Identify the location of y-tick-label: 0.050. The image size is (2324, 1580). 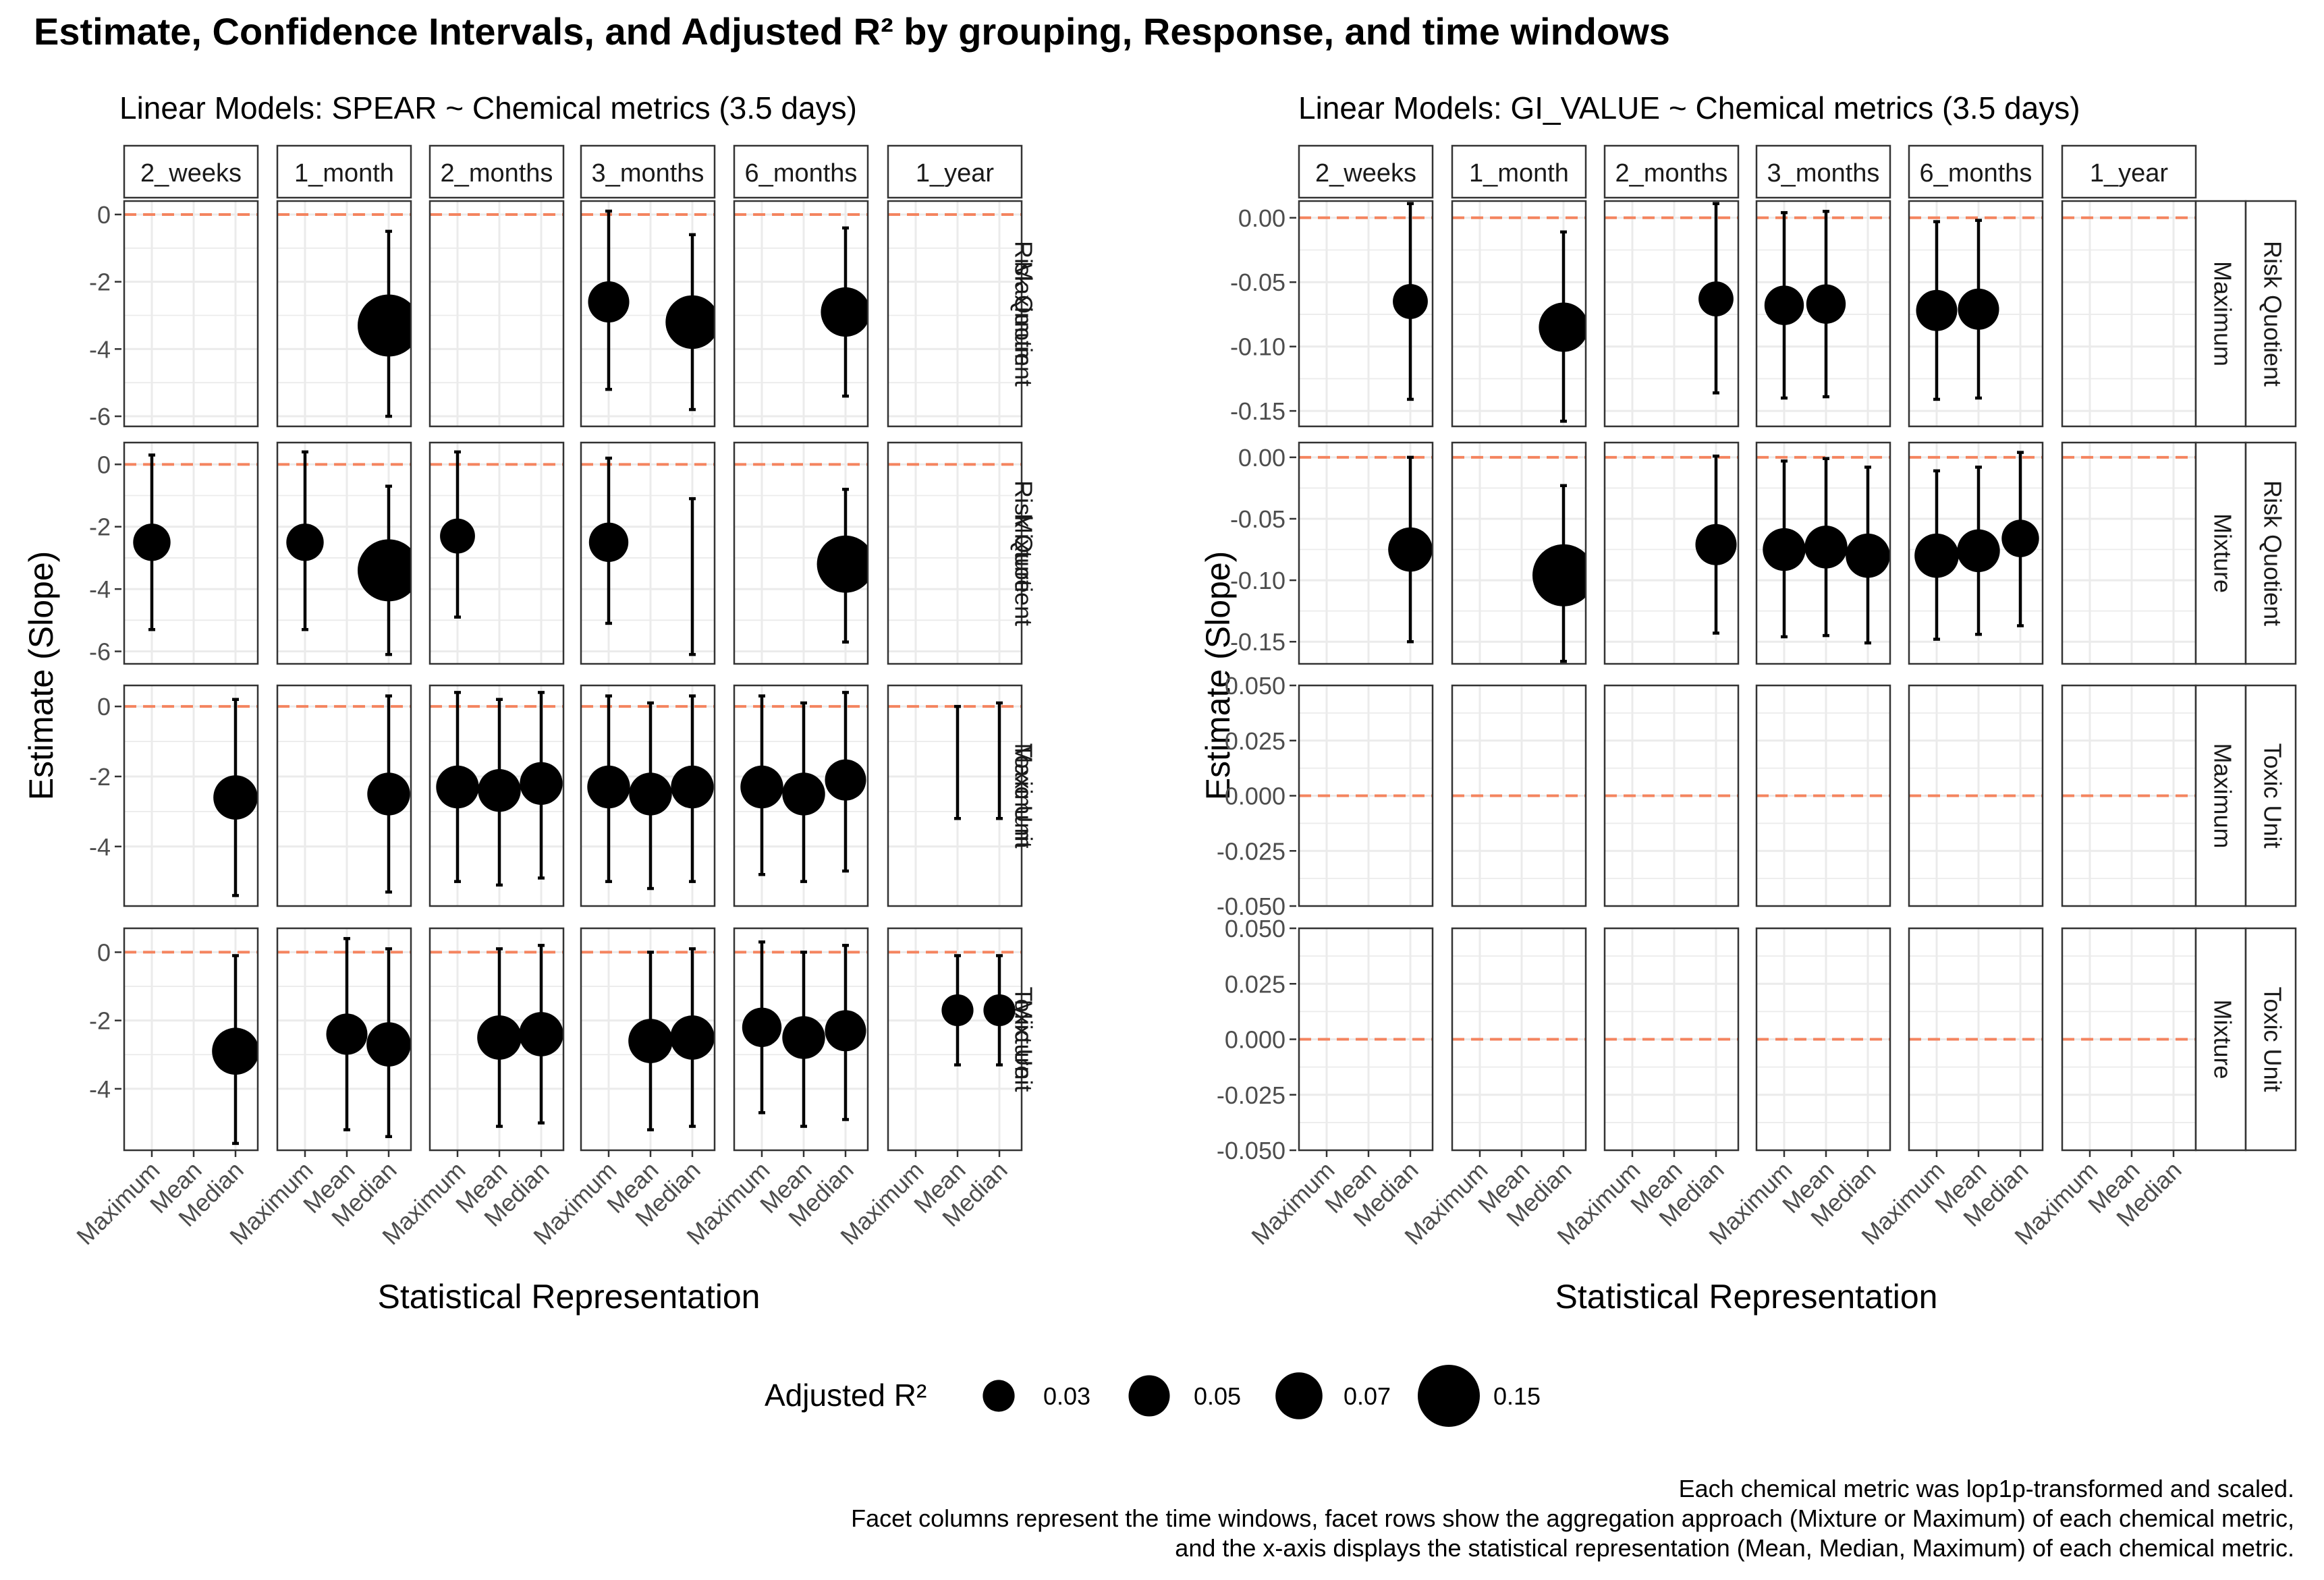
(1255, 928).